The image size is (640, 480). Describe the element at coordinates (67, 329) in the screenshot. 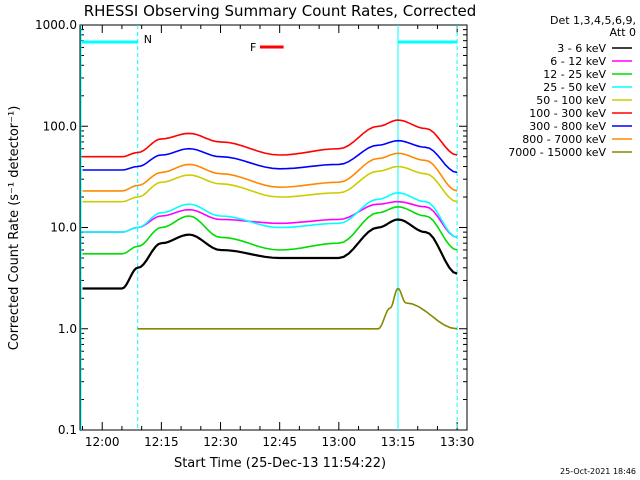

I see `y-tick-label: 1.0` at that location.